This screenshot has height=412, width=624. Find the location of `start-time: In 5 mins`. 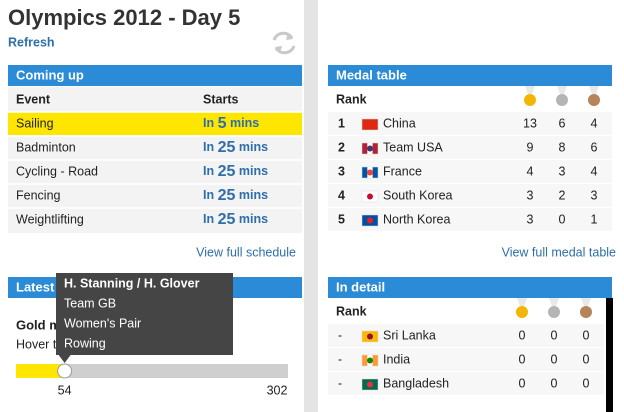

start-time: In 5 mins is located at coordinates (231, 123).